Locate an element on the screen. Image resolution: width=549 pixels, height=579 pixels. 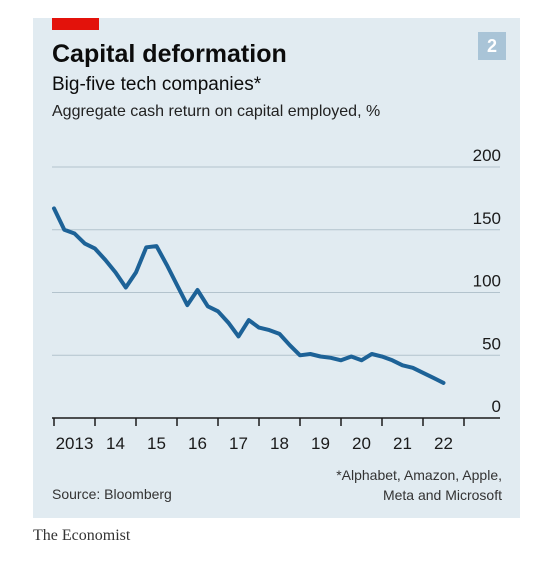
x-tick-label-21: 21 is located at coordinates (402, 443).